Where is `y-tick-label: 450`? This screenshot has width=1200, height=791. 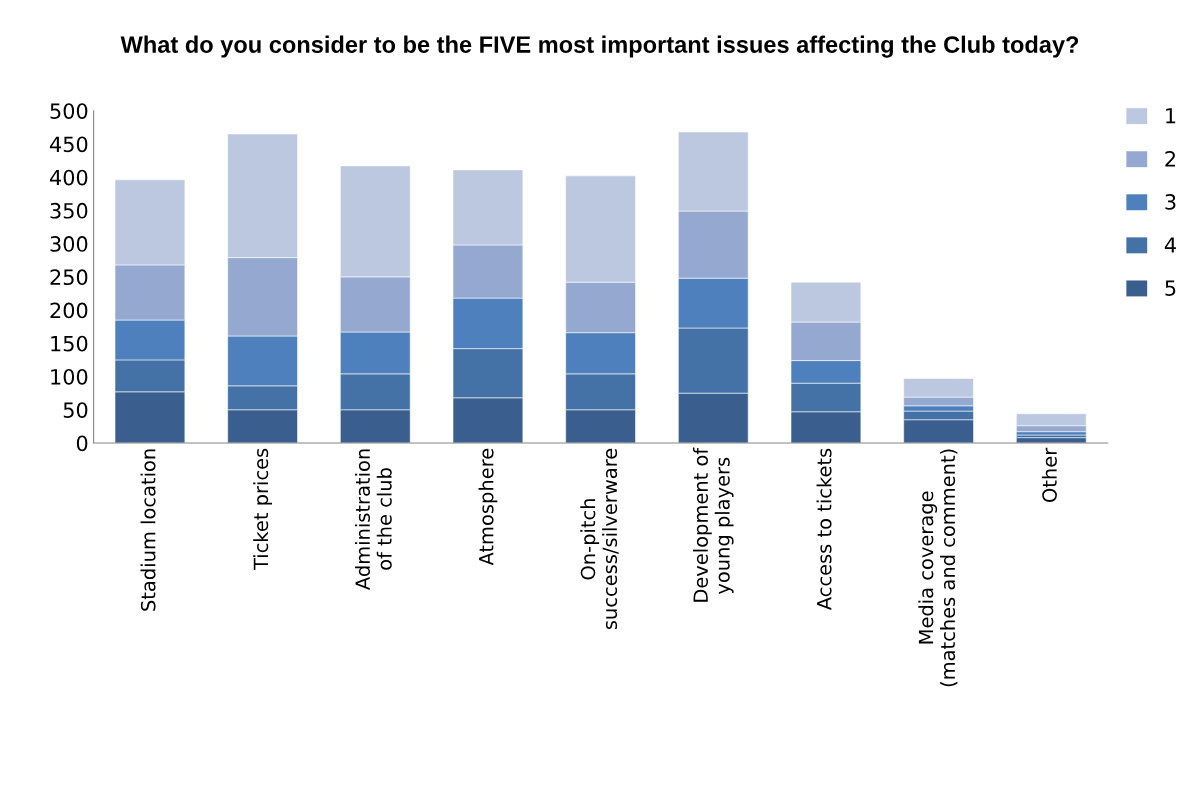 y-tick-label: 450 is located at coordinates (68, 144).